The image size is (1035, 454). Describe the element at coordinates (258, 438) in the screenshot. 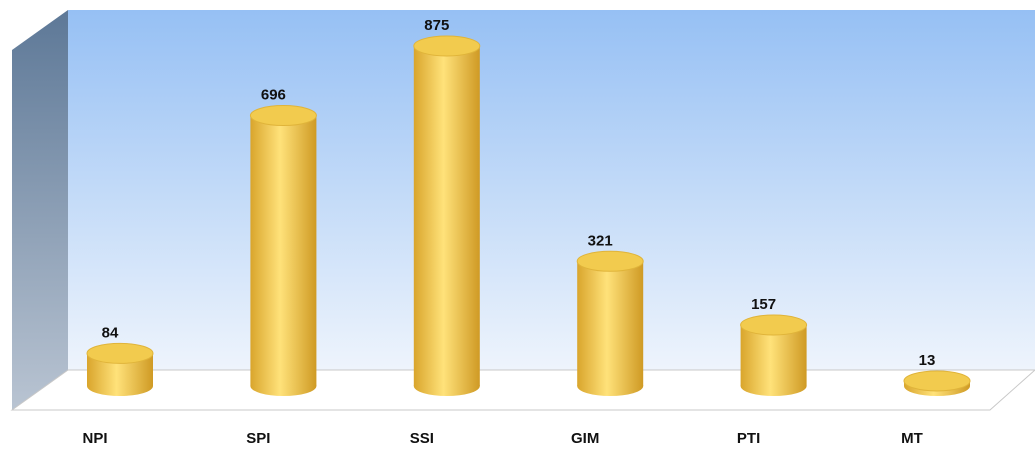

I see `x-tick-label: SPI` at that location.